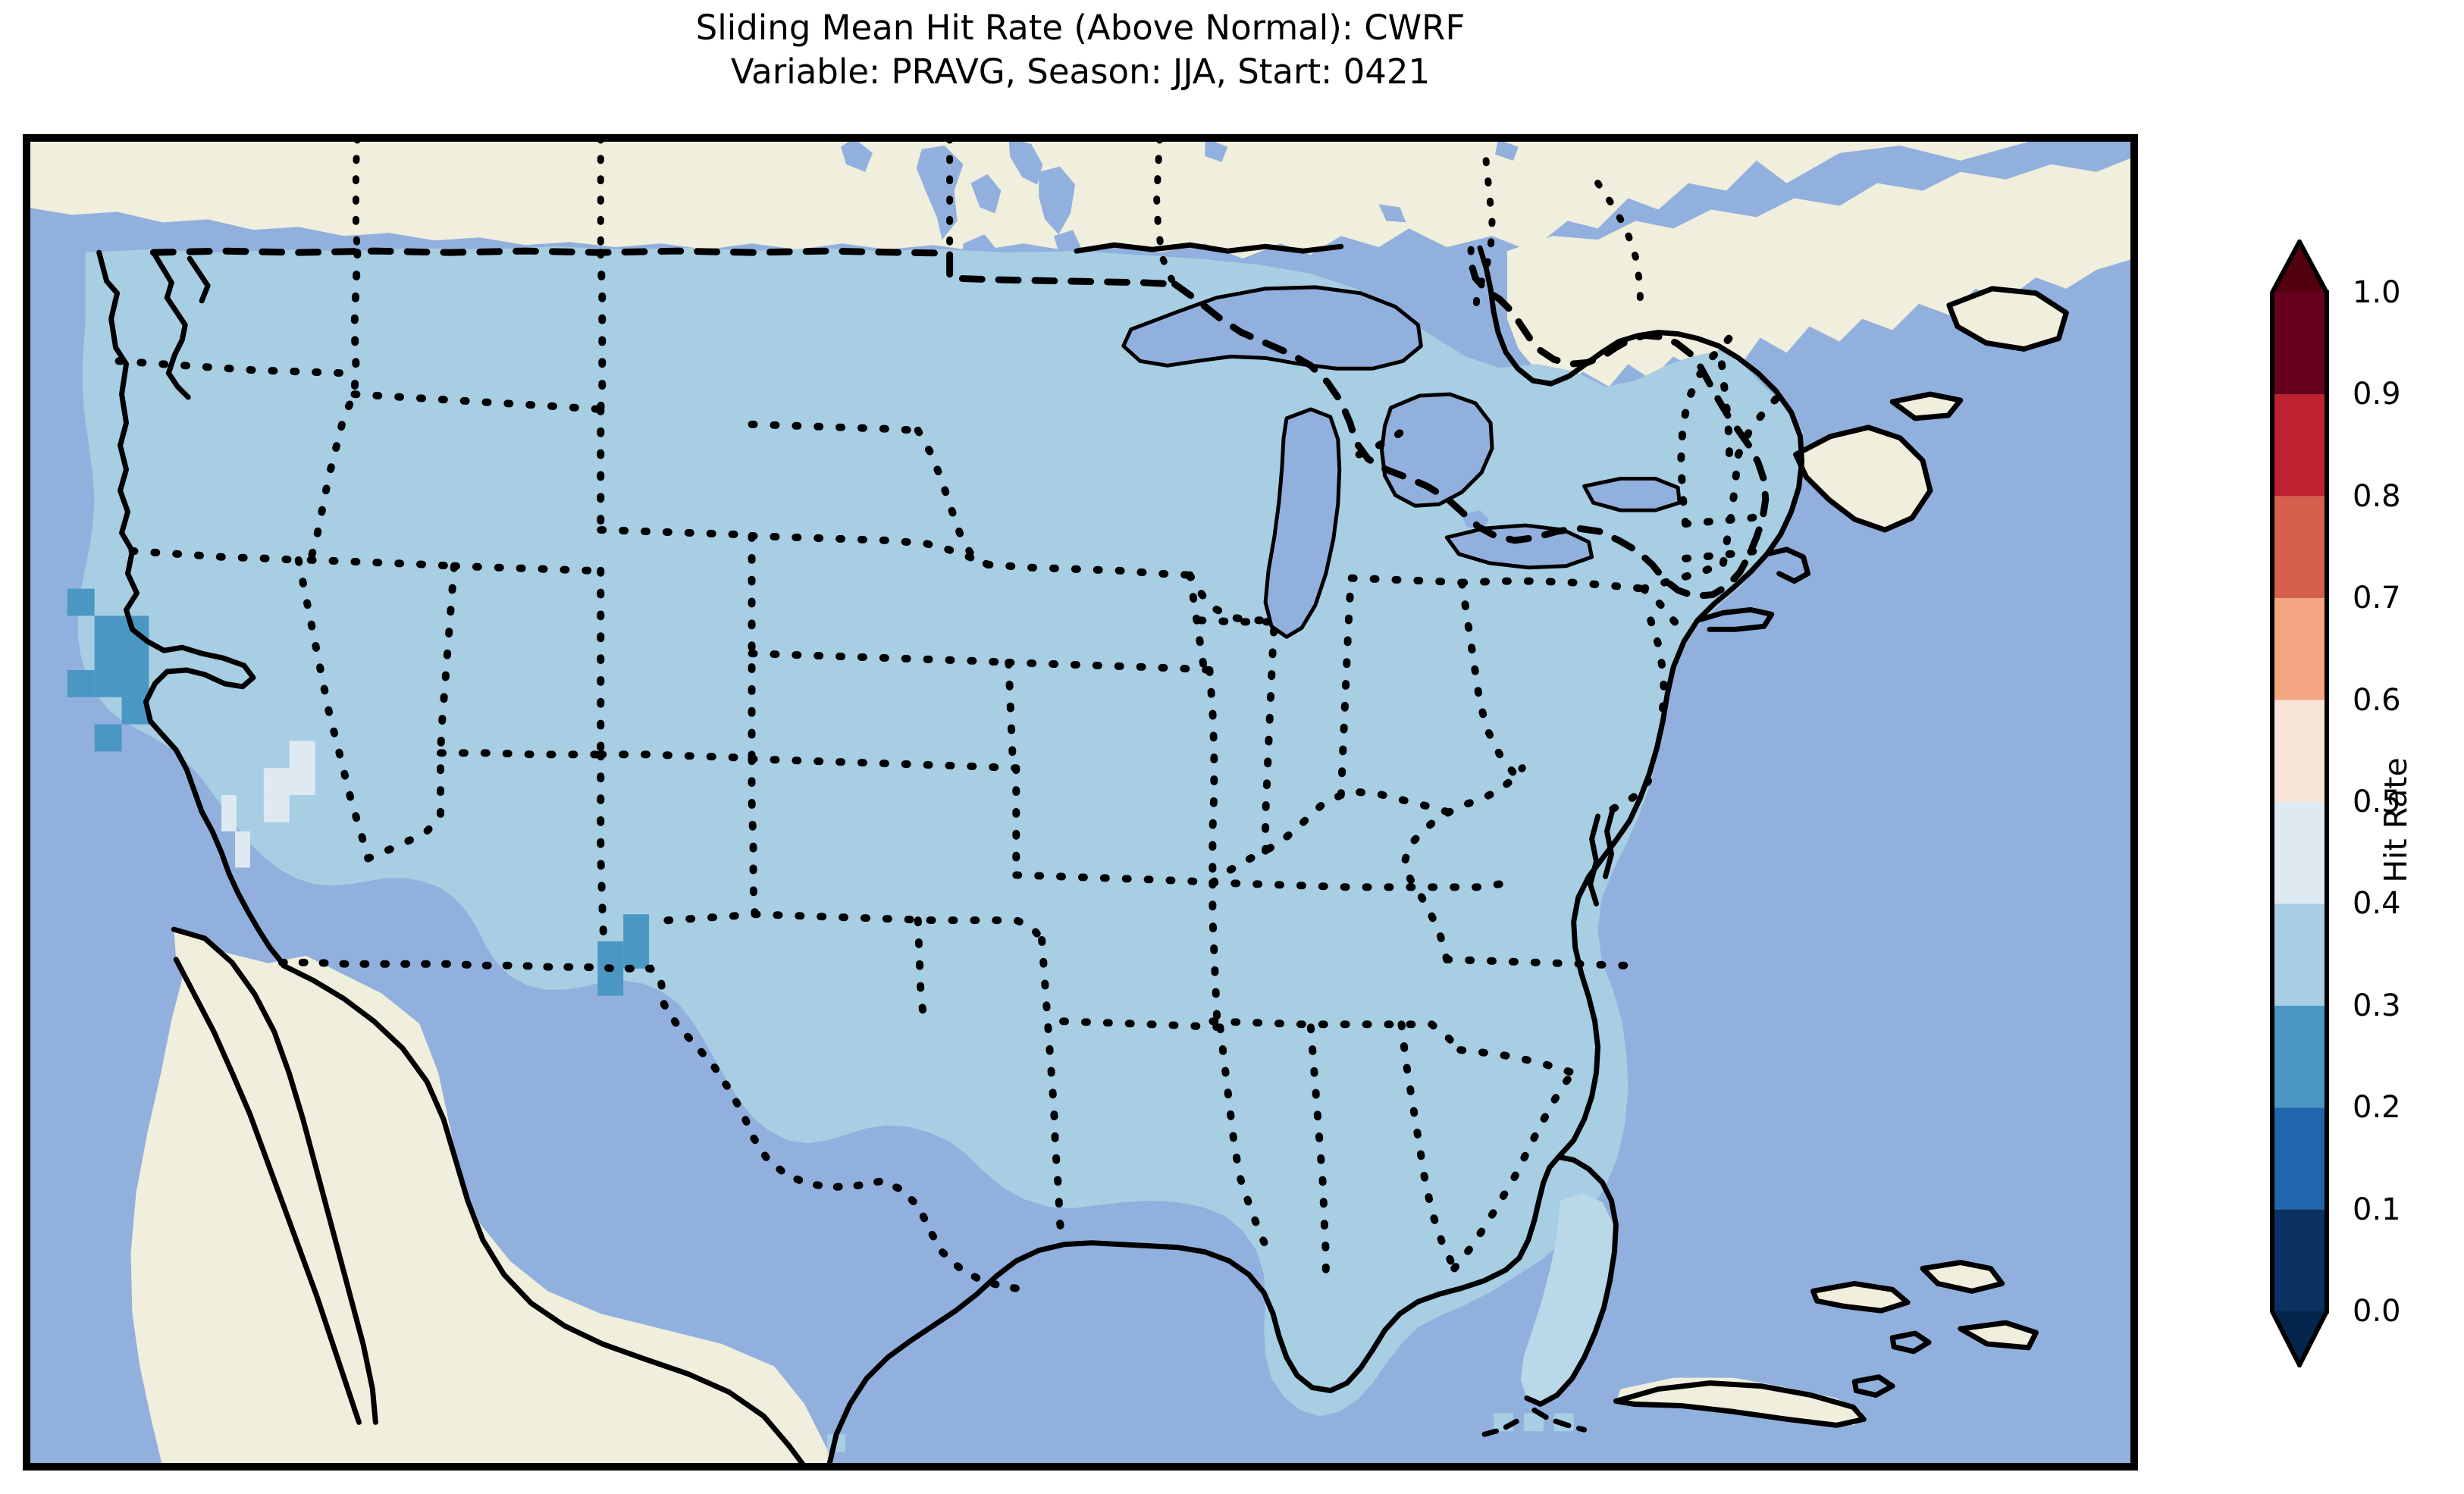 Image resolution: width=2464 pixels, height=1494 pixels. Describe the element at coordinates (236, 831) in the screenshot. I see `cells-band-040-050-ca` at that location.